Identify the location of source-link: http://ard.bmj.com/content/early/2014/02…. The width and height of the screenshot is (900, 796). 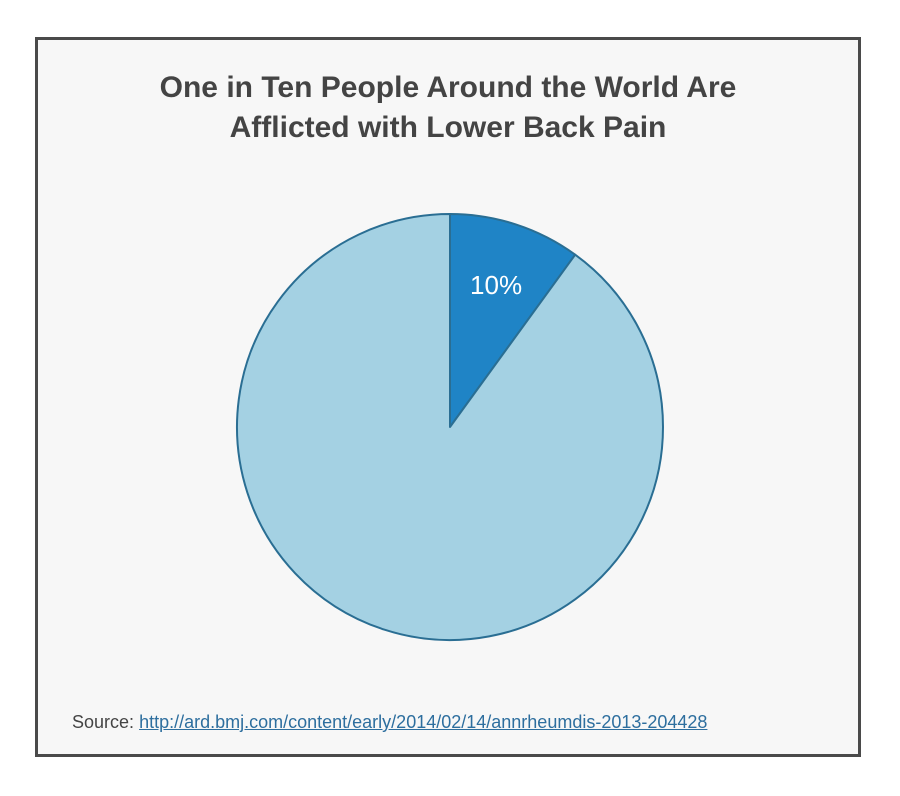
(423, 722).